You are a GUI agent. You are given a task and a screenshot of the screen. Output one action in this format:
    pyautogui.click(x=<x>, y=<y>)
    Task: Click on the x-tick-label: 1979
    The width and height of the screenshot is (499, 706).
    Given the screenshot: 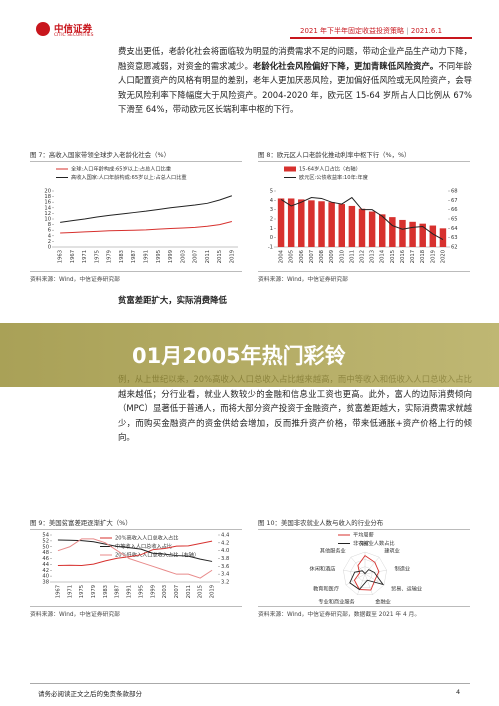 What is the action you would take?
    pyautogui.click(x=110, y=256)
    